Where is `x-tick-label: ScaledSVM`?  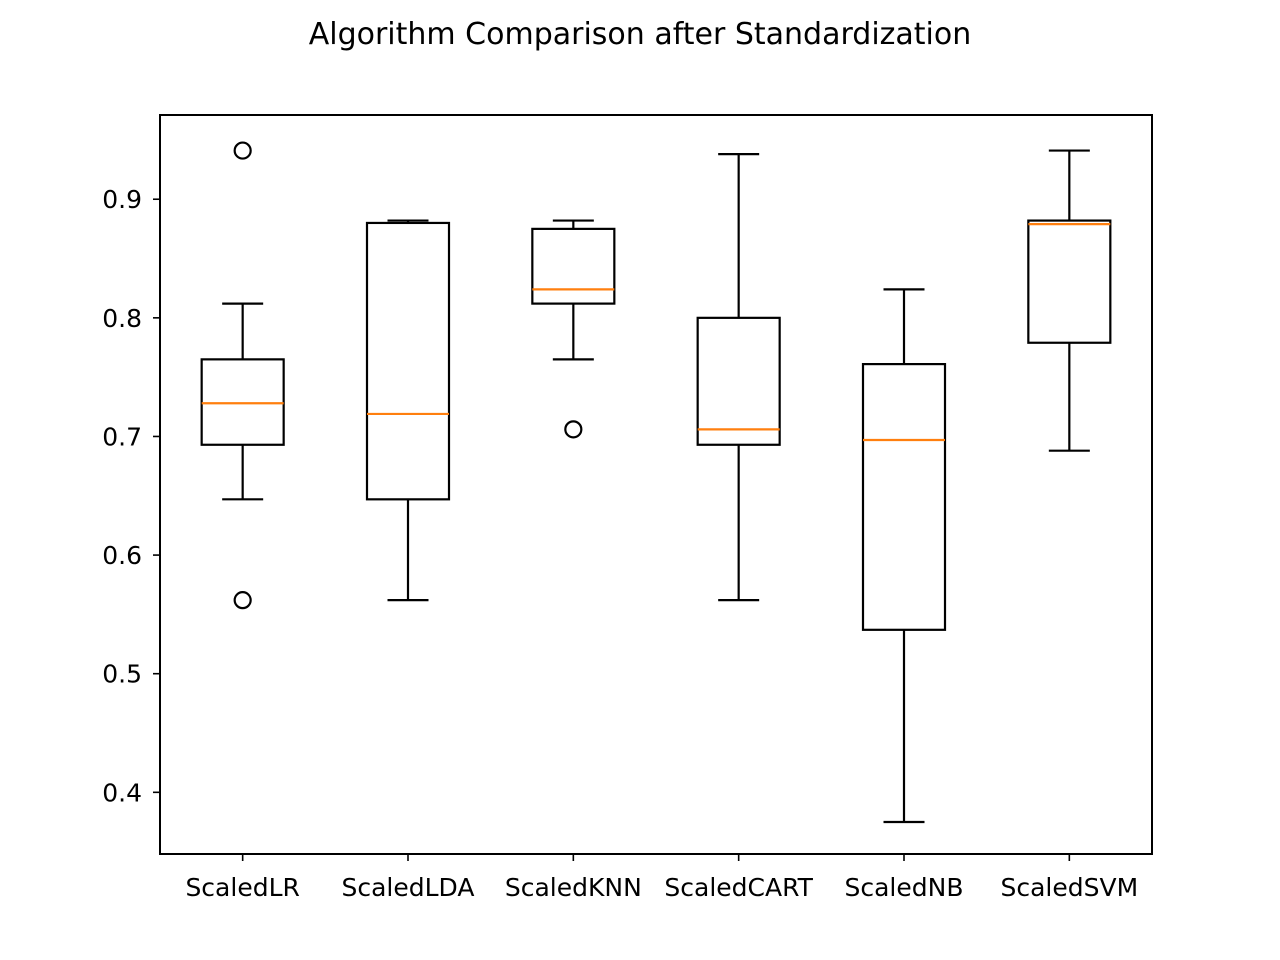
x-tick-label: ScaledSVM is located at coordinates (1069, 887).